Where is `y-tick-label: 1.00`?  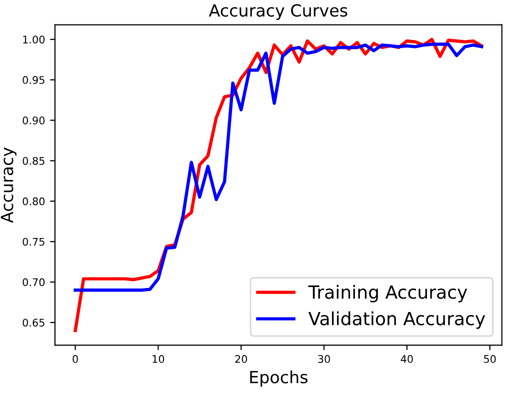 y-tick-label: 1.00 is located at coordinates (34, 40).